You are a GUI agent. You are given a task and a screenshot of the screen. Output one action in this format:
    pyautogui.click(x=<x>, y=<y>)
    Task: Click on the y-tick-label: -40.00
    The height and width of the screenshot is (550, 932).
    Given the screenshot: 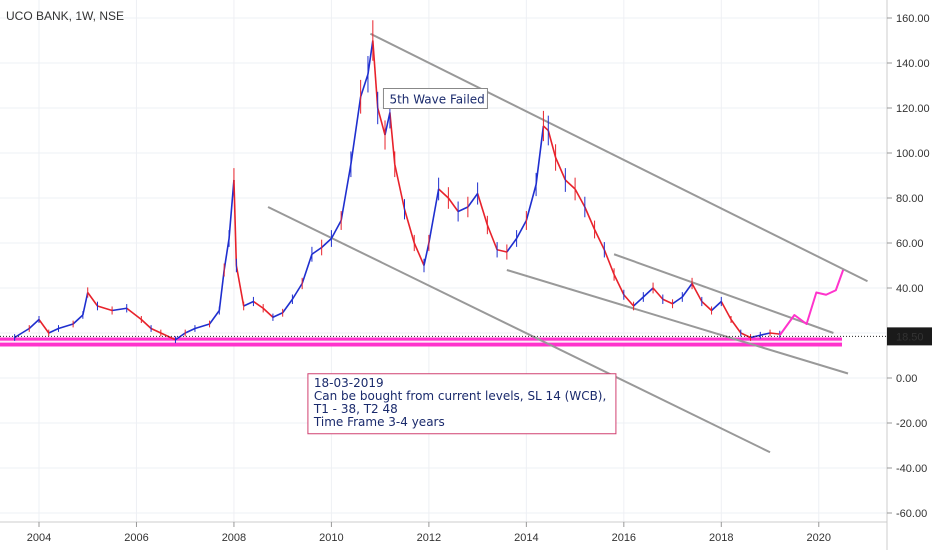 What is the action you would take?
    pyautogui.click(x=911, y=469)
    